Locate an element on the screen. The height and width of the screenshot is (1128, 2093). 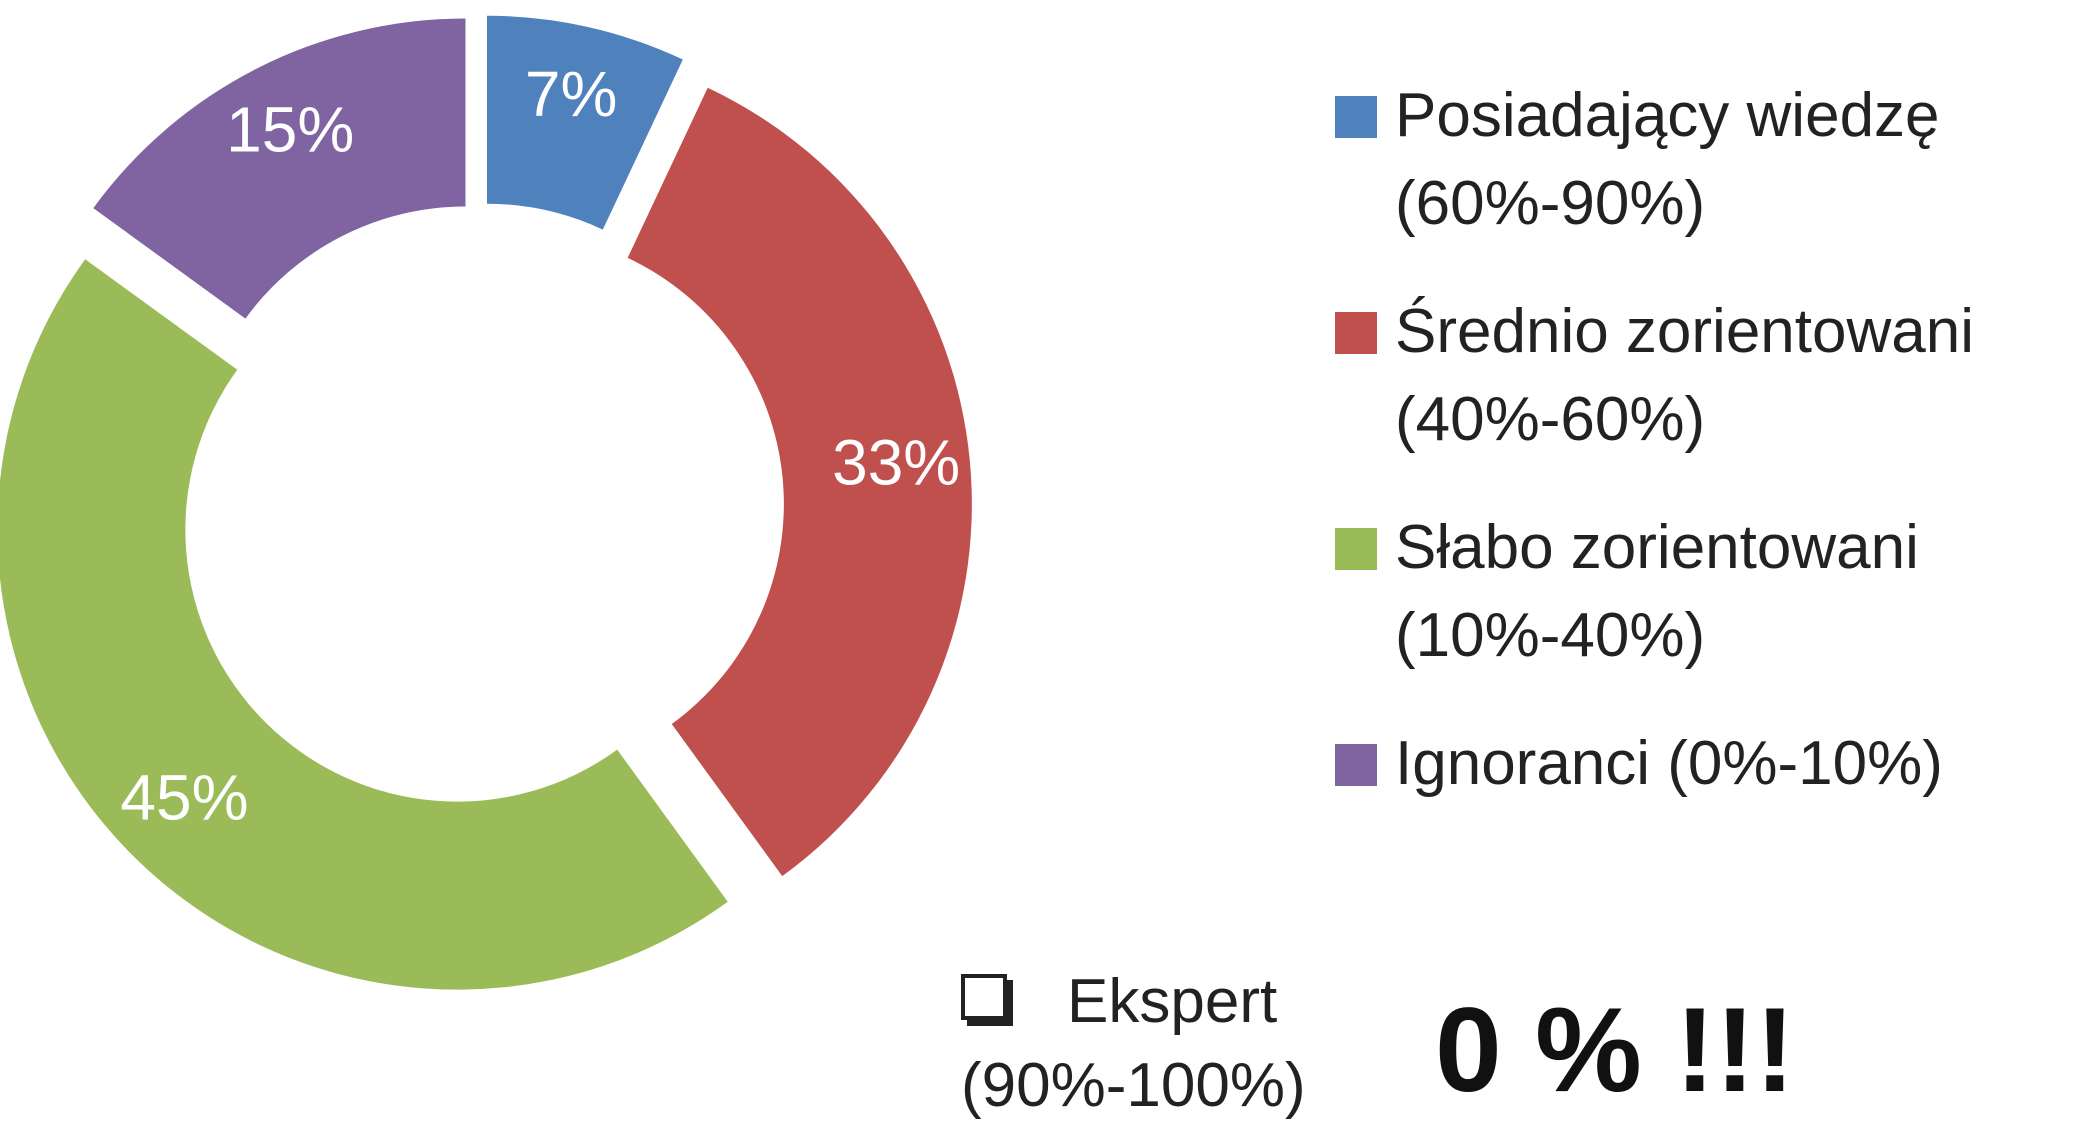
data-label: 45% is located at coordinates (184, 797).